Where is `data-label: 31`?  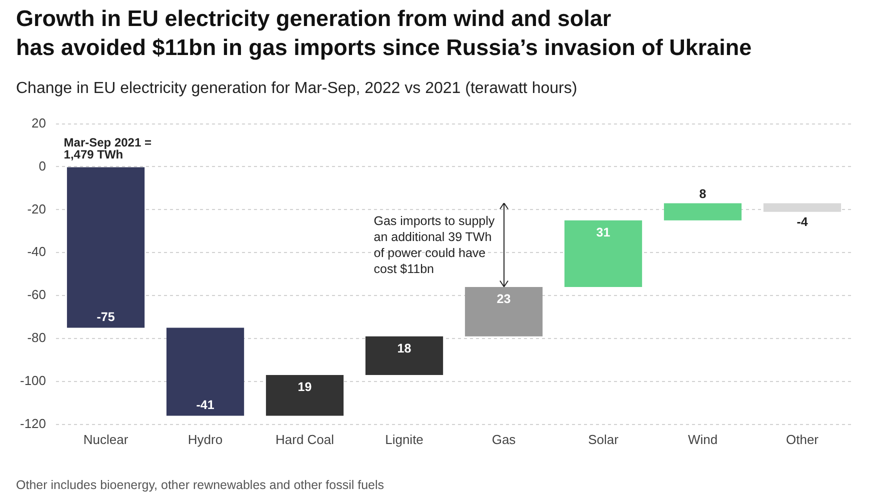 data-label: 31 is located at coordinates (603, 232).